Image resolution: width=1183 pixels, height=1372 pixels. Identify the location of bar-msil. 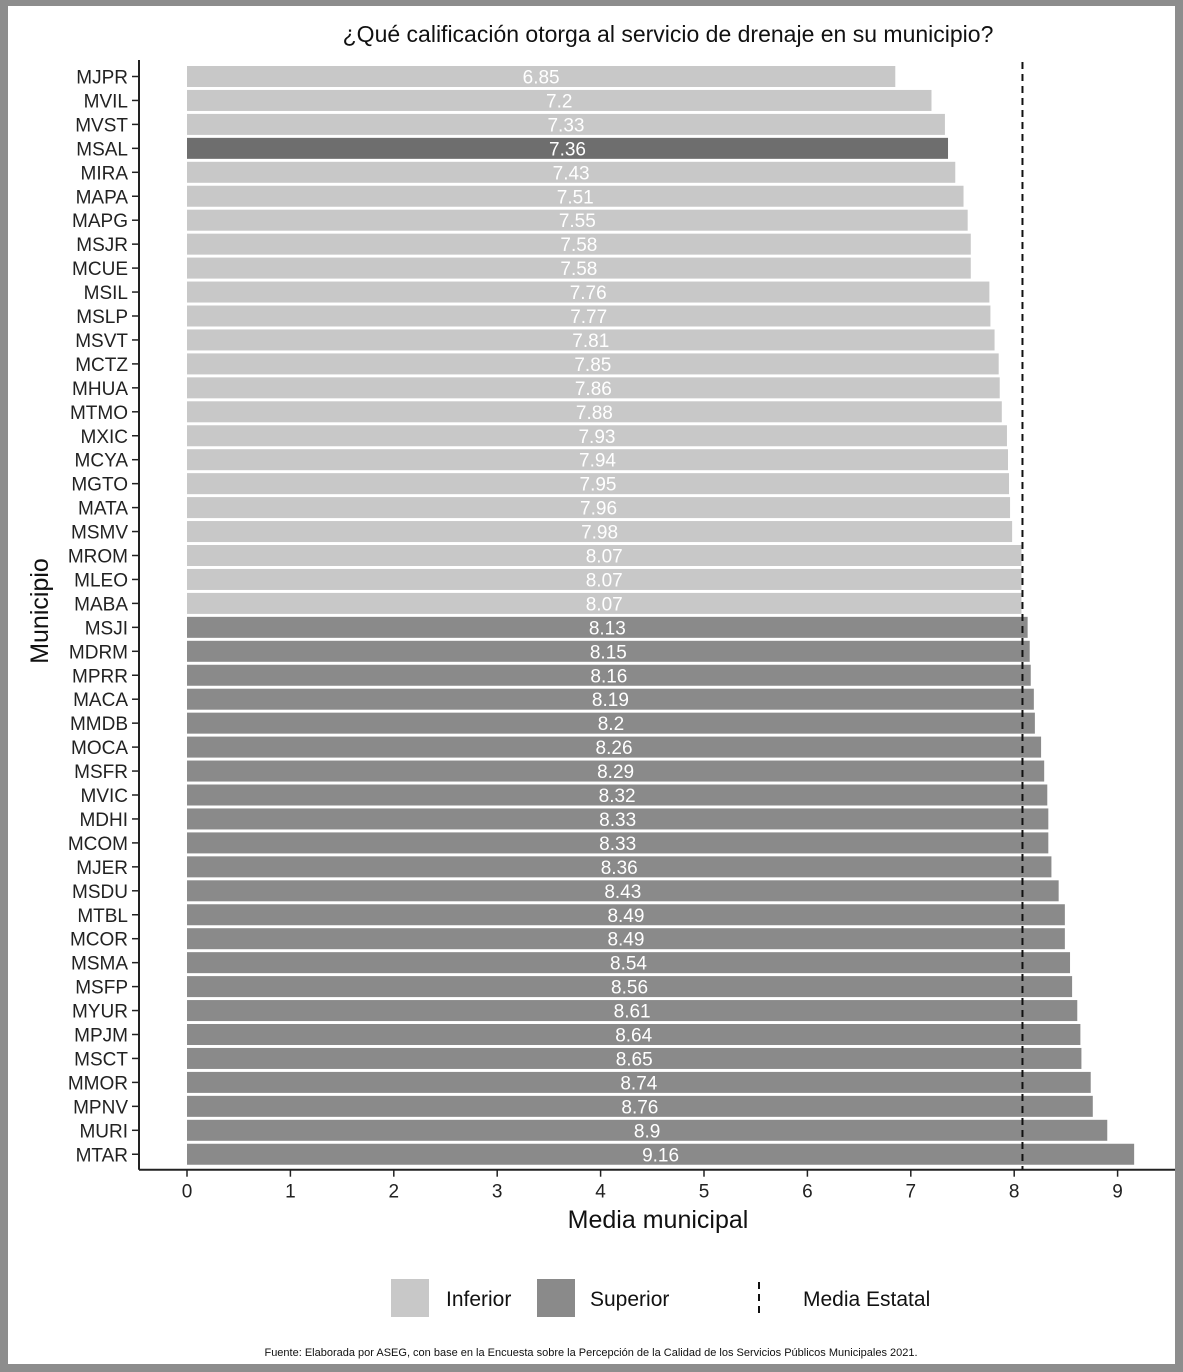
(588, 292).